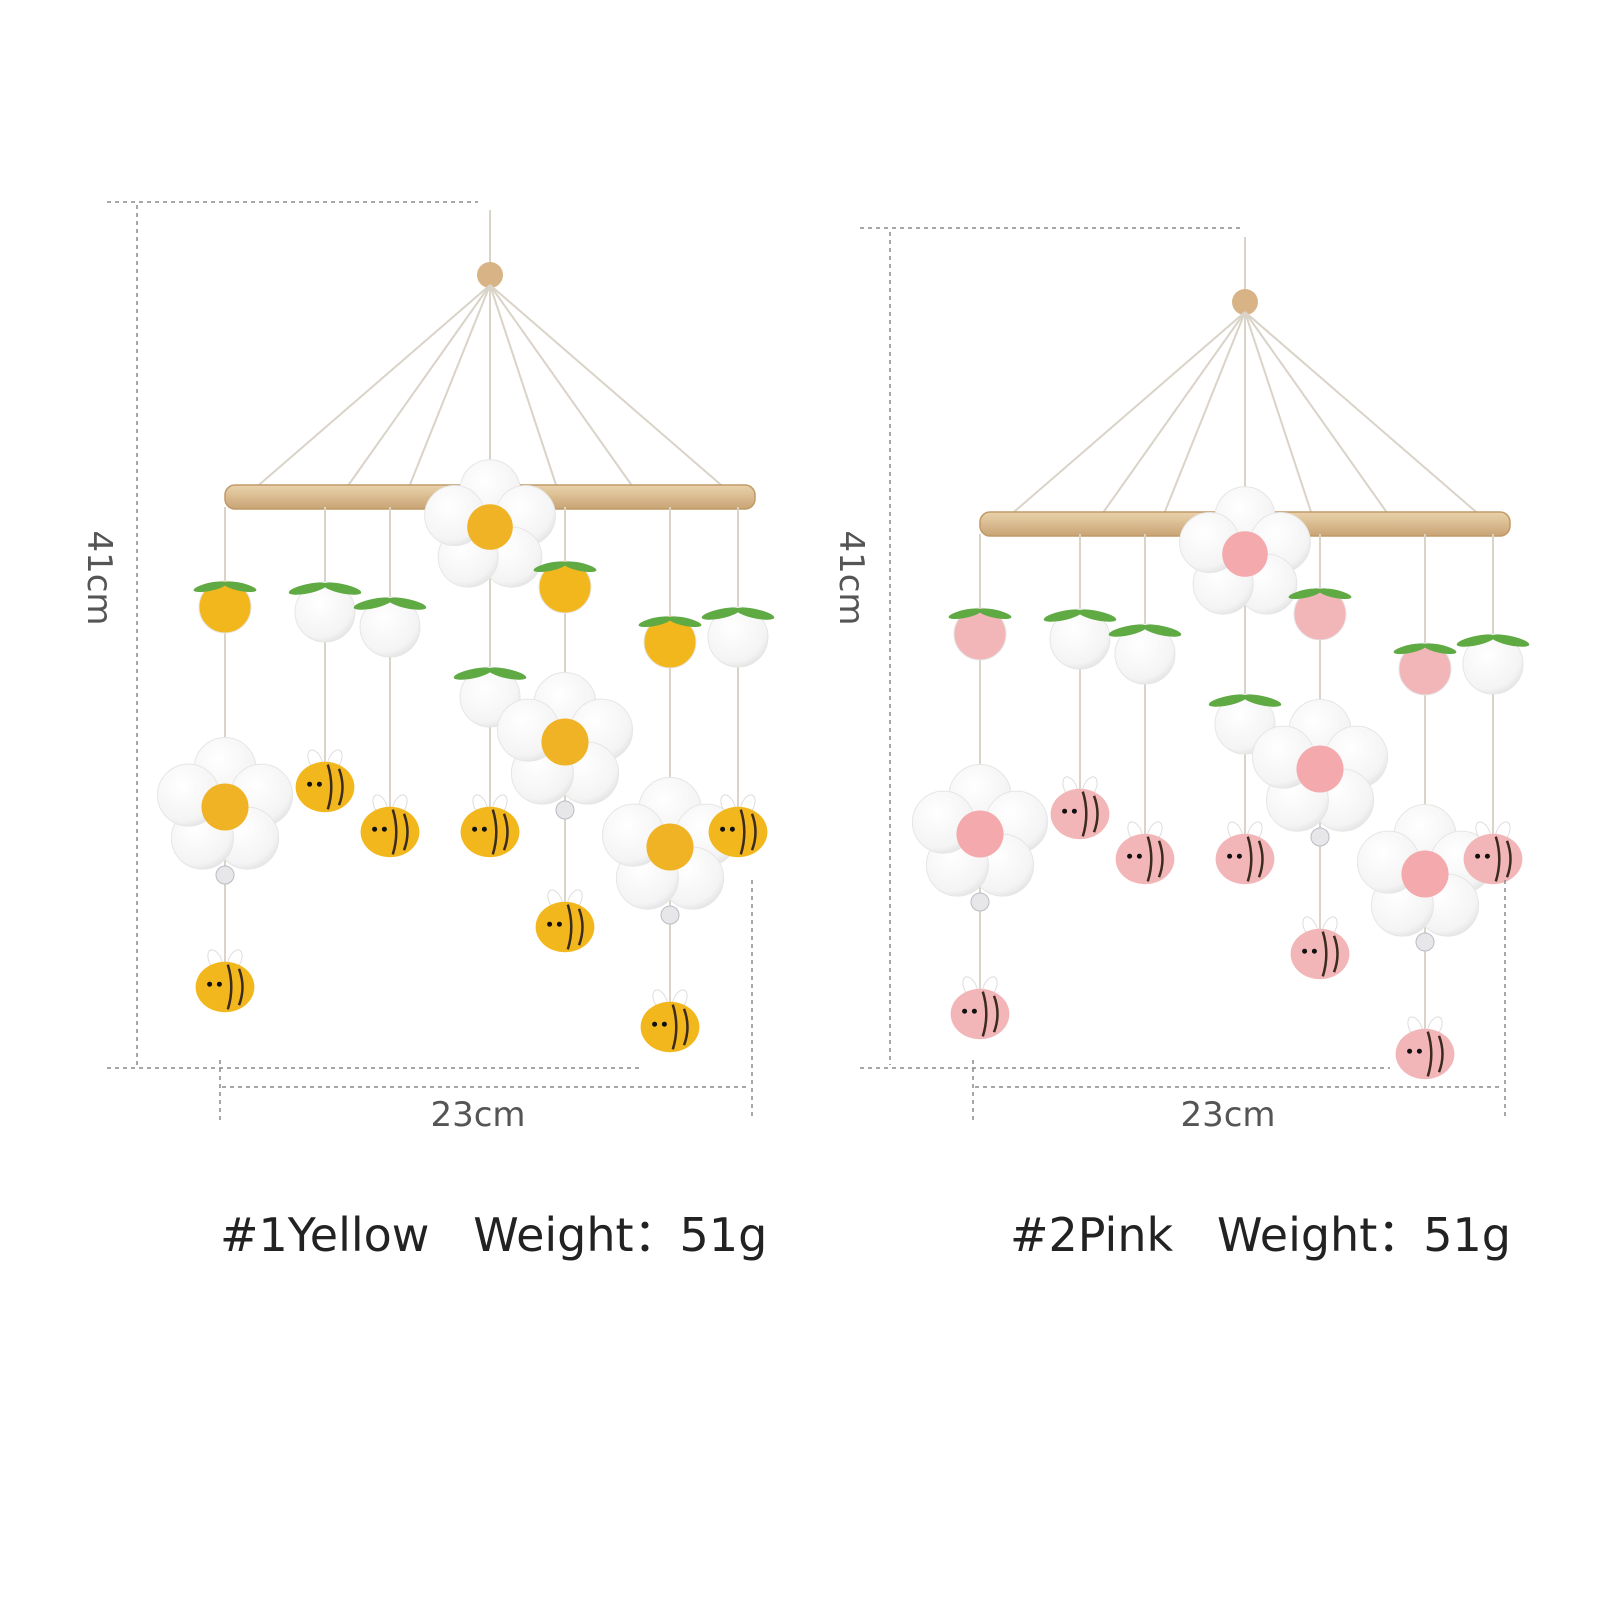  What do you see at coordinates (494, 1235) in the screenshot?
I see `caption-yellow: #1Yellow Weight：51g` at bounding box center [494, 1235].